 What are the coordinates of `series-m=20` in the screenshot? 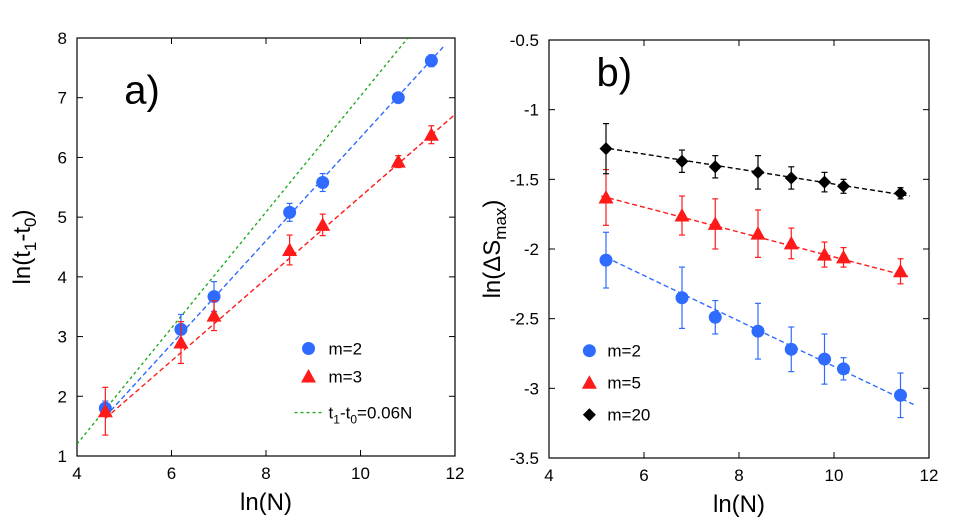 It's located at (755, 161).